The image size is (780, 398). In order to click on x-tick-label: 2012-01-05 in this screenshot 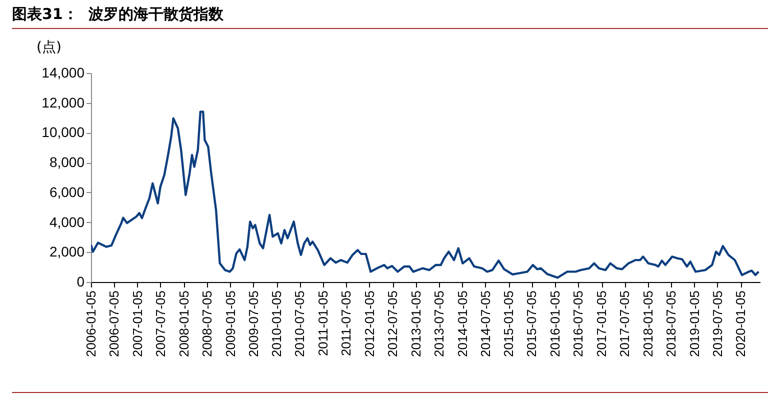, I will do `click(369, 323)`.